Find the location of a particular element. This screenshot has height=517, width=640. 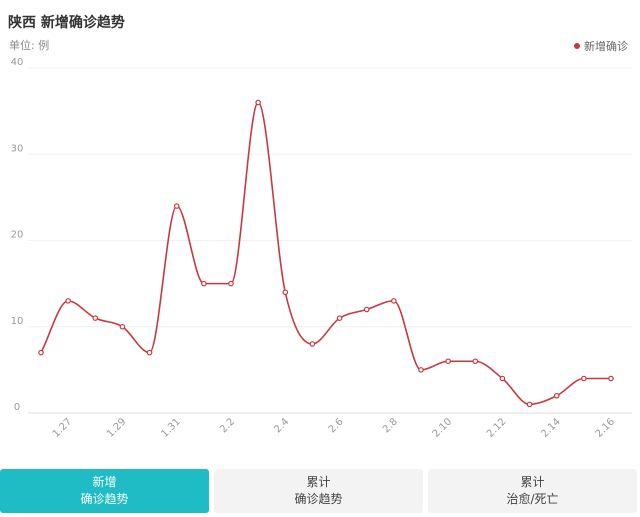

x-tick-label: 2.14 is located at coordinates (551, 428).